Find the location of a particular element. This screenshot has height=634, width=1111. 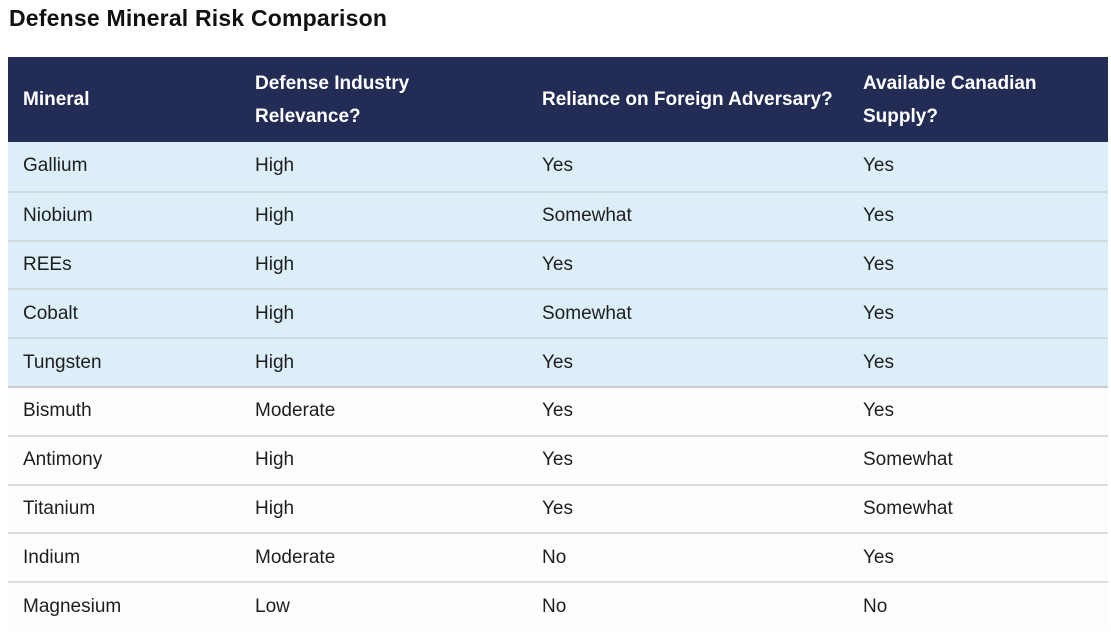

table-cell: Bismuth is located at coordinates (57, 411).